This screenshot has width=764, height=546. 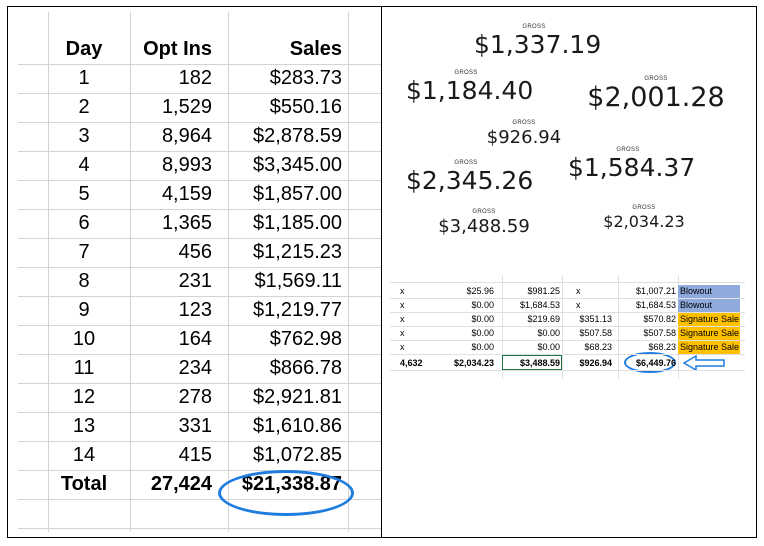 What do you see at coordinates (168, 137) in the screenshot?
I see `opt-ins-cell: 8,964` at bounding box center [168, 137].